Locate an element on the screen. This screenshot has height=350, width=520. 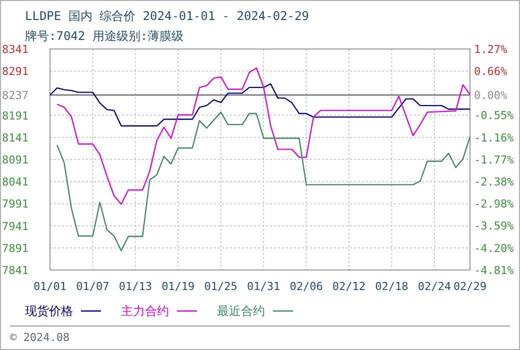
y2-tick-label: -2.38% is located at coordinates (494, 182).